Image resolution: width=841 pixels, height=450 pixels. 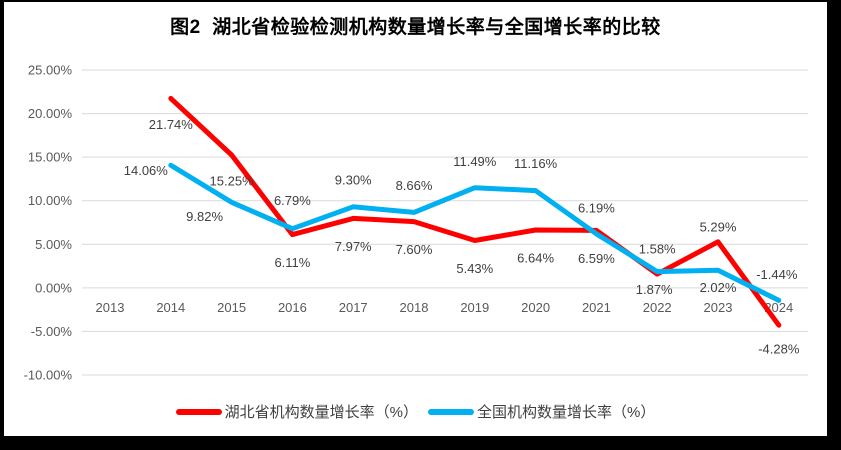 I want to click on y-axis-tick-label: 10.00%, so click(x=50, y=200).